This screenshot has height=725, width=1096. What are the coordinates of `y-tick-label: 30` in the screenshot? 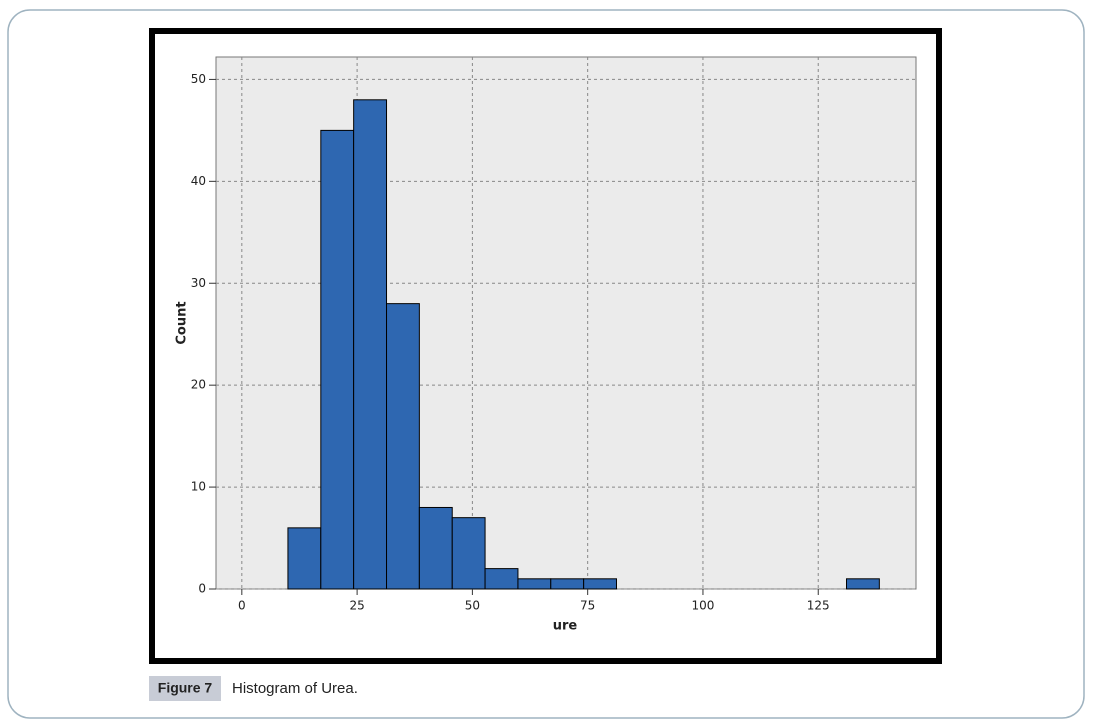 It's located at (198, 283).